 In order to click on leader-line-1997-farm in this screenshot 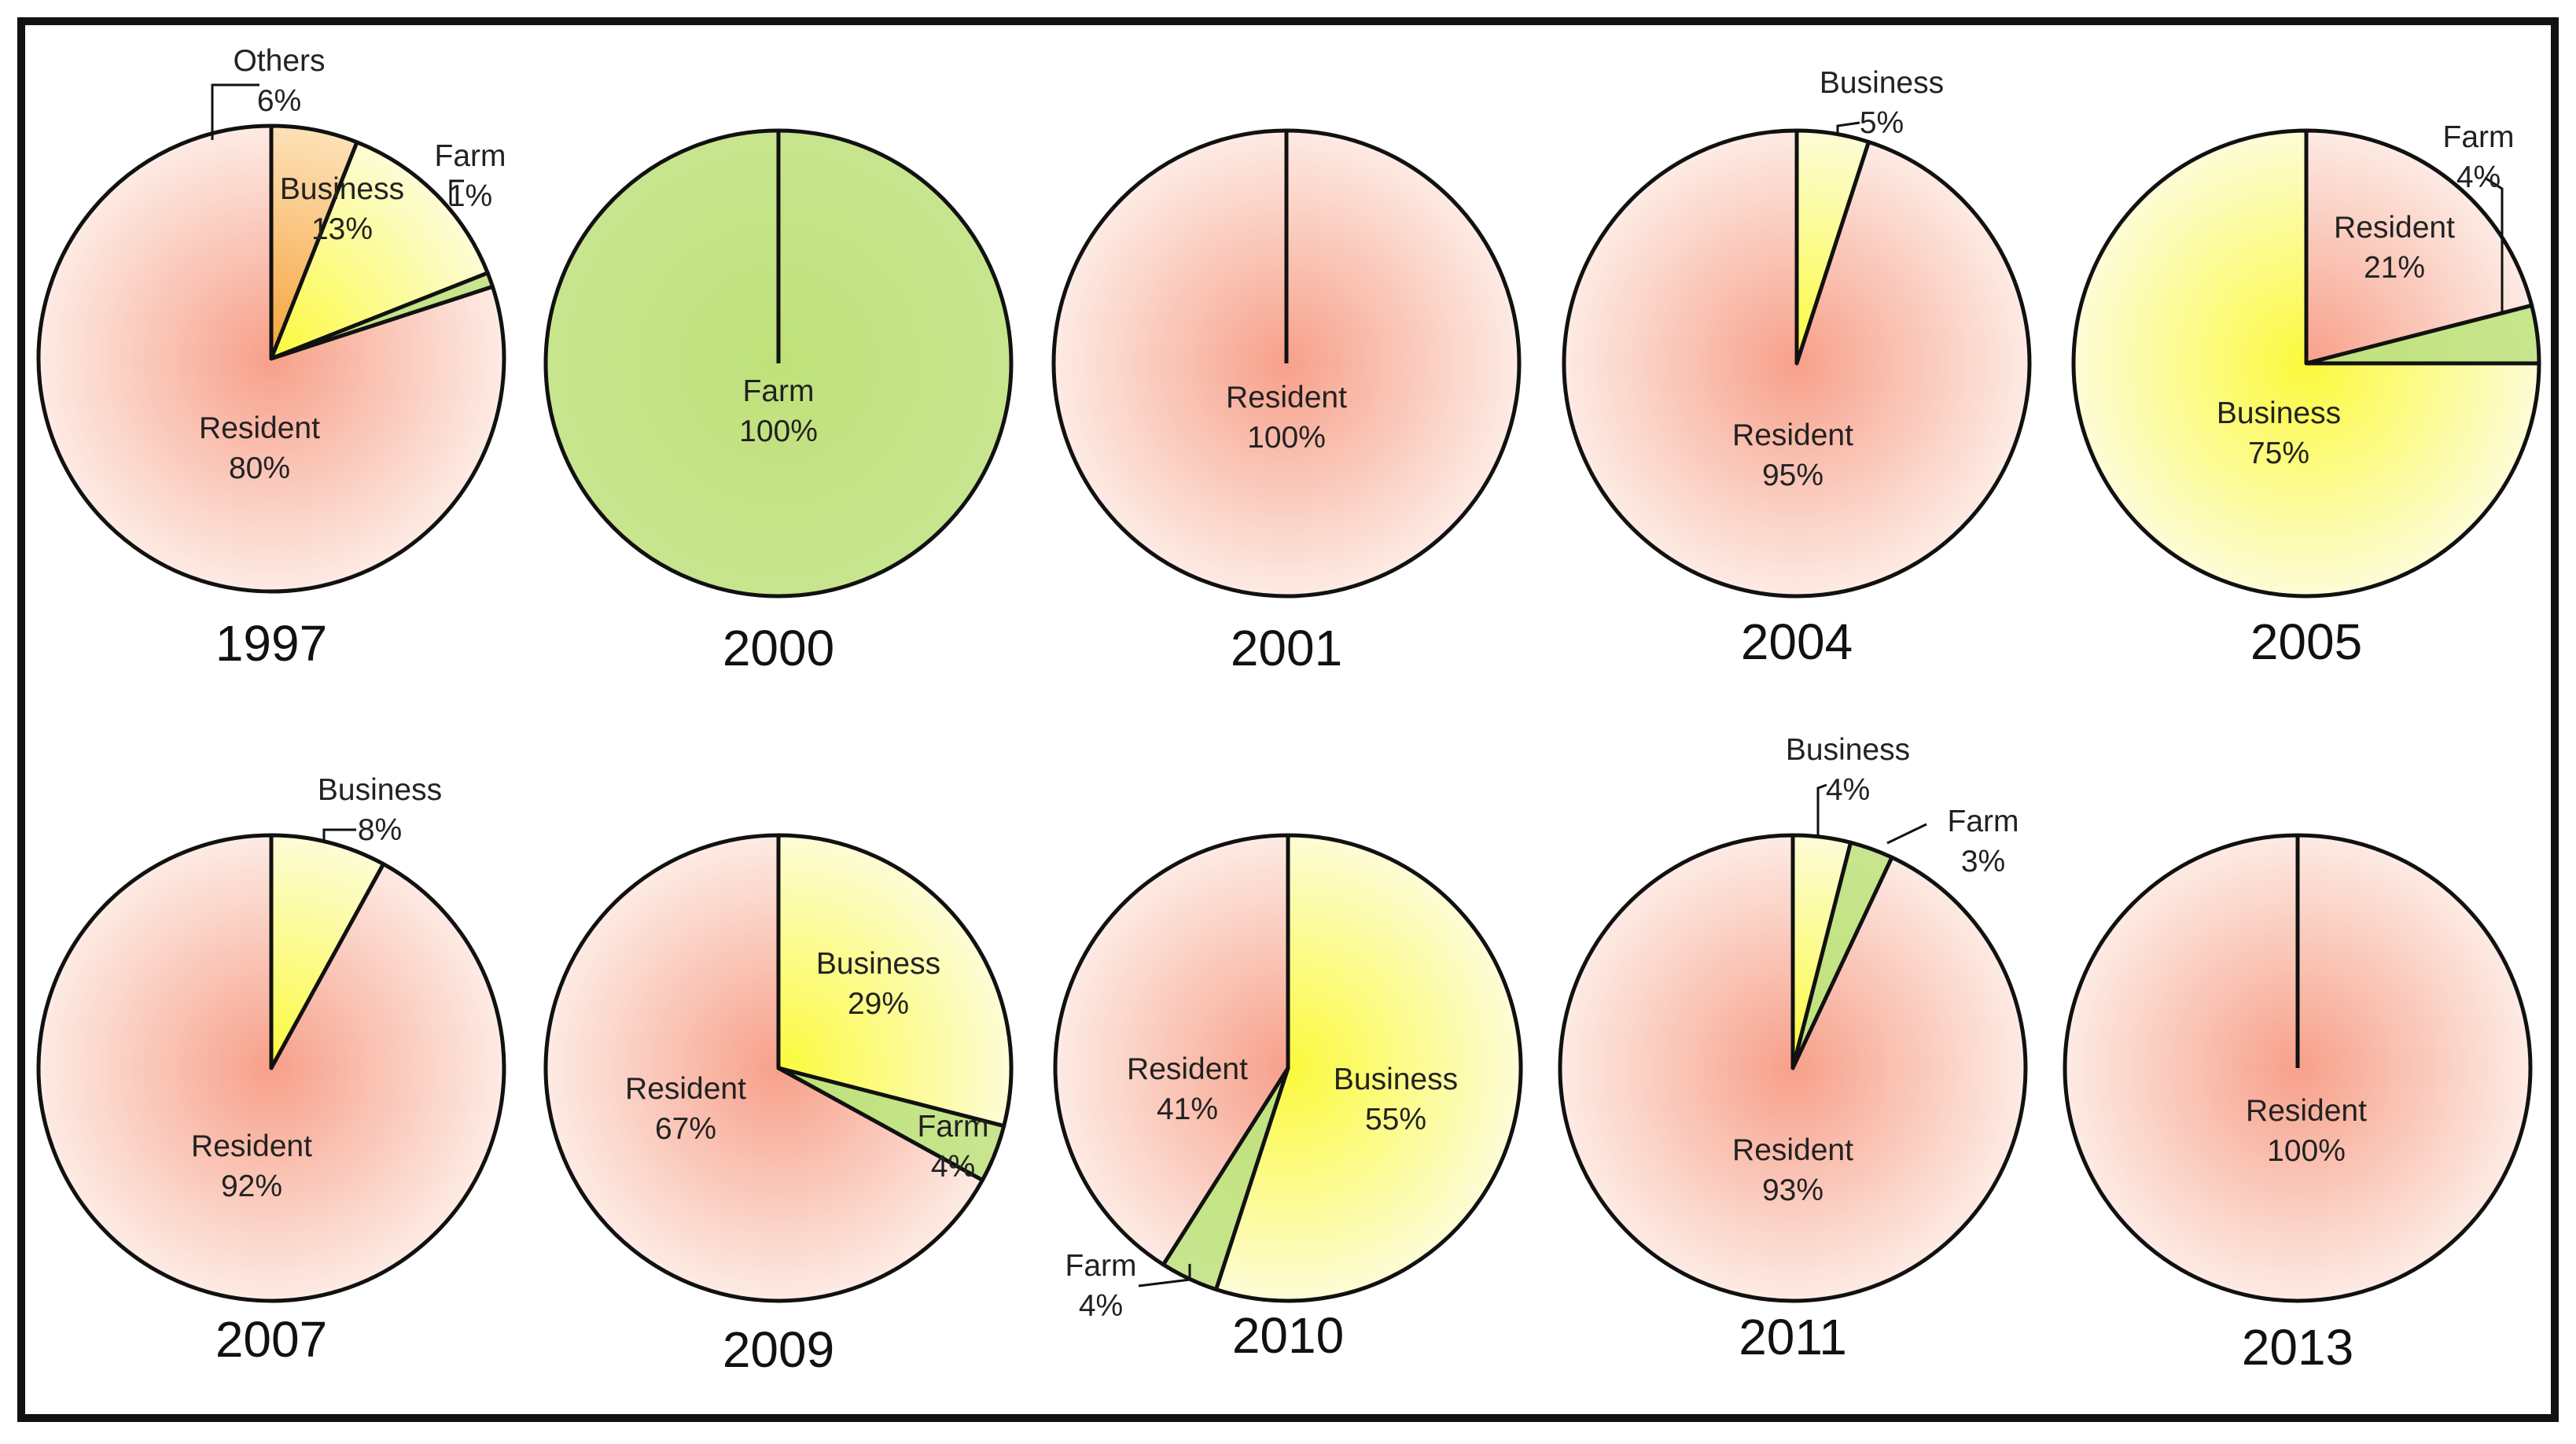, I will do `click(456, 192)`.